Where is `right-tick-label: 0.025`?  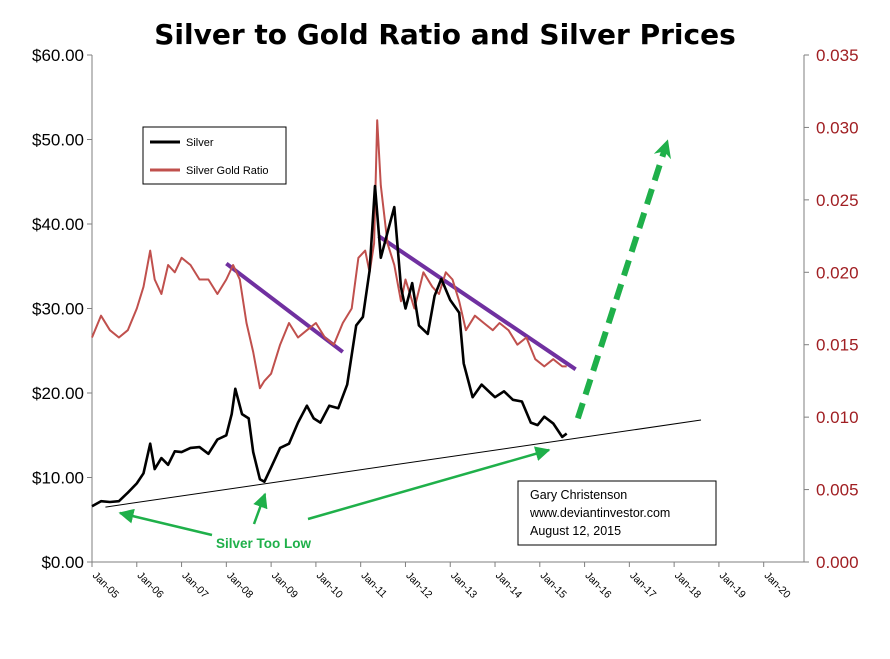
right-tick-label: 0.025 is located at coordinates (837, 200).